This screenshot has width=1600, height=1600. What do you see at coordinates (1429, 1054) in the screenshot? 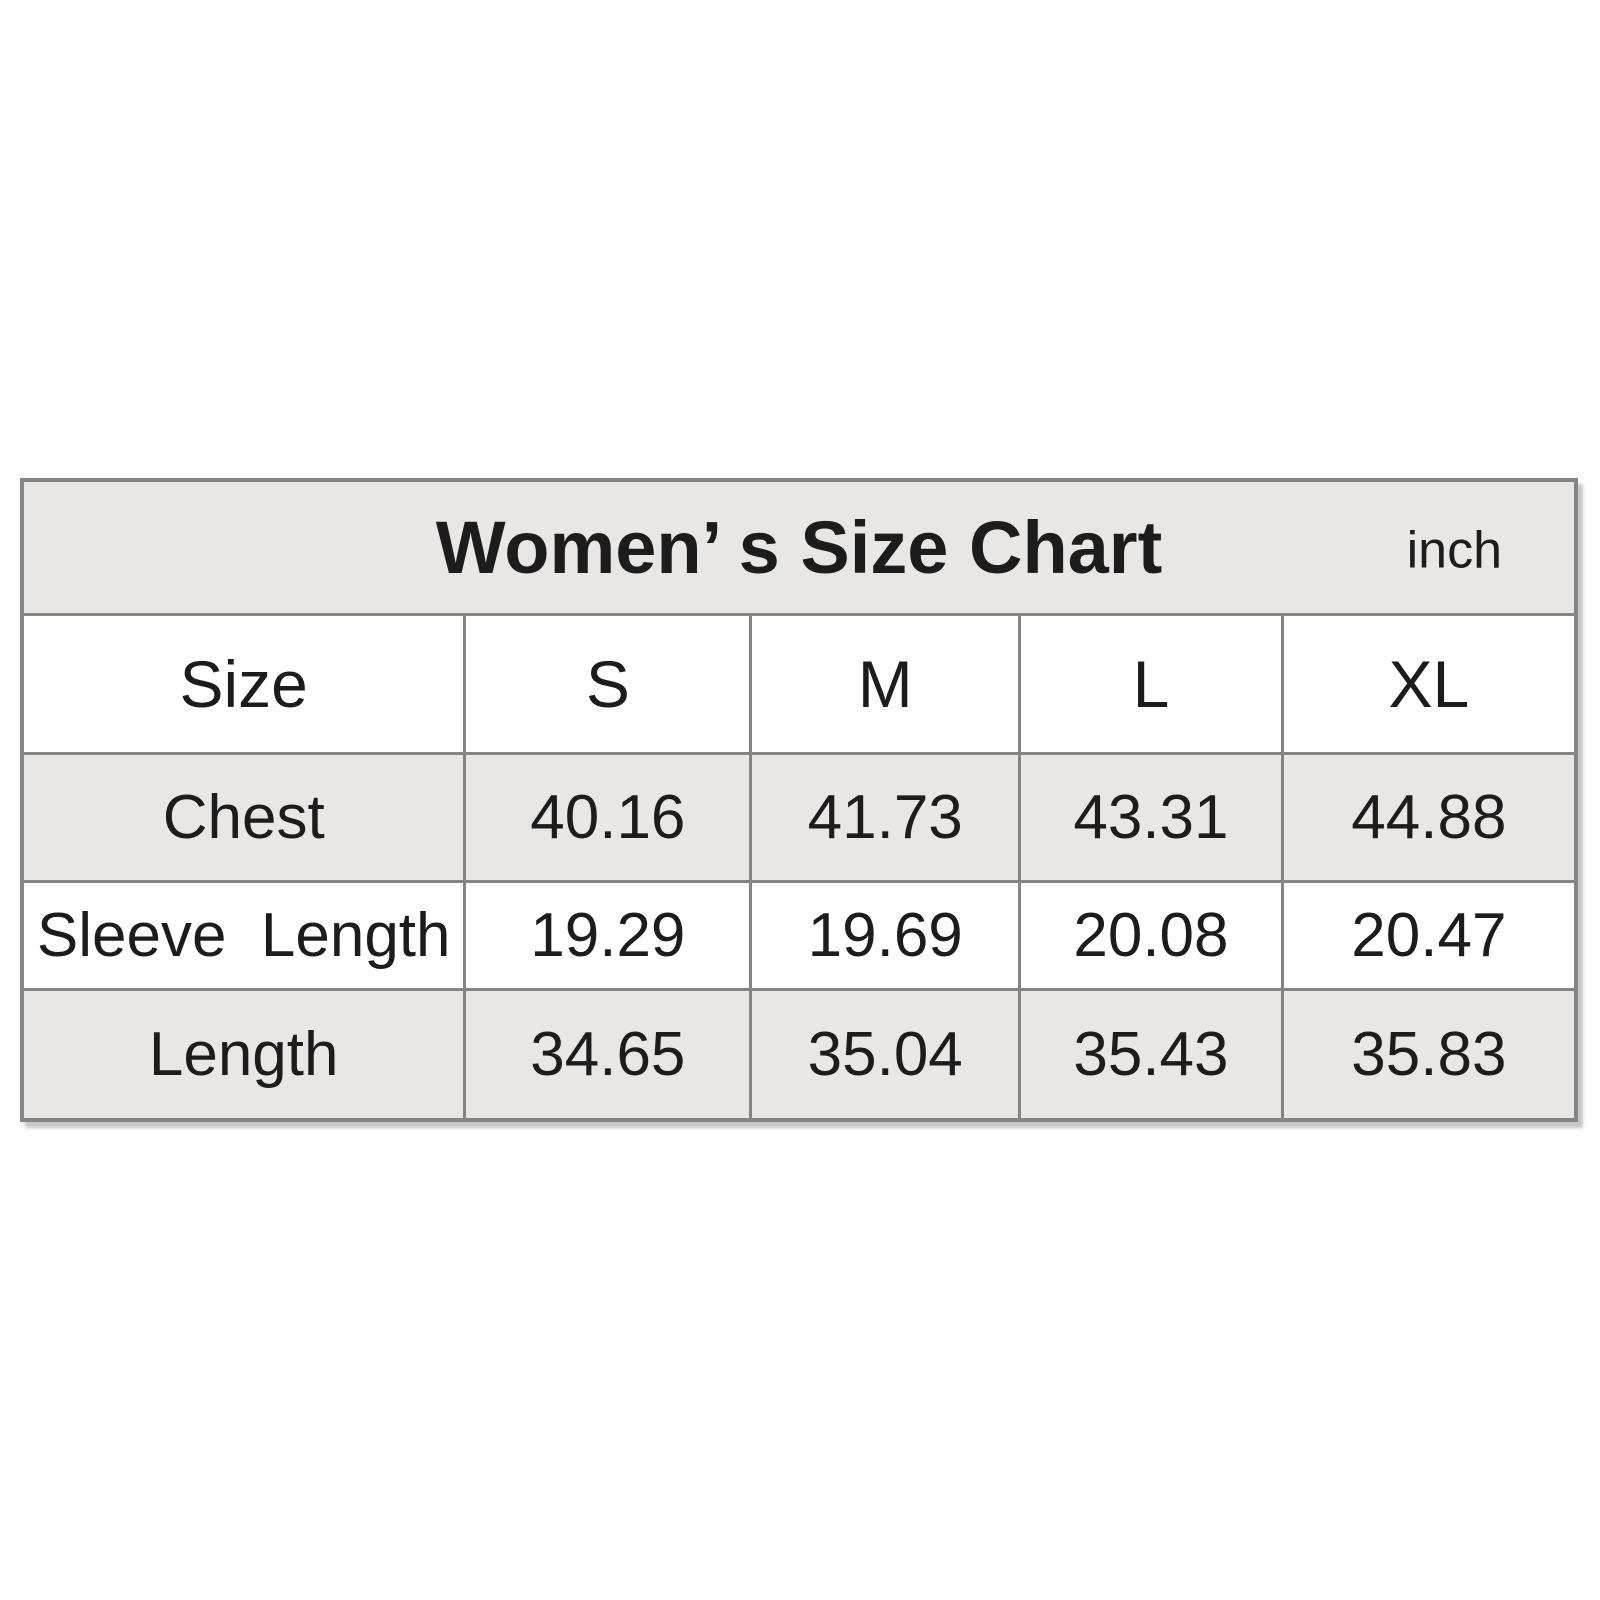
I see `length-value-xl: 35.83` at bounding box center [1429, 1054].